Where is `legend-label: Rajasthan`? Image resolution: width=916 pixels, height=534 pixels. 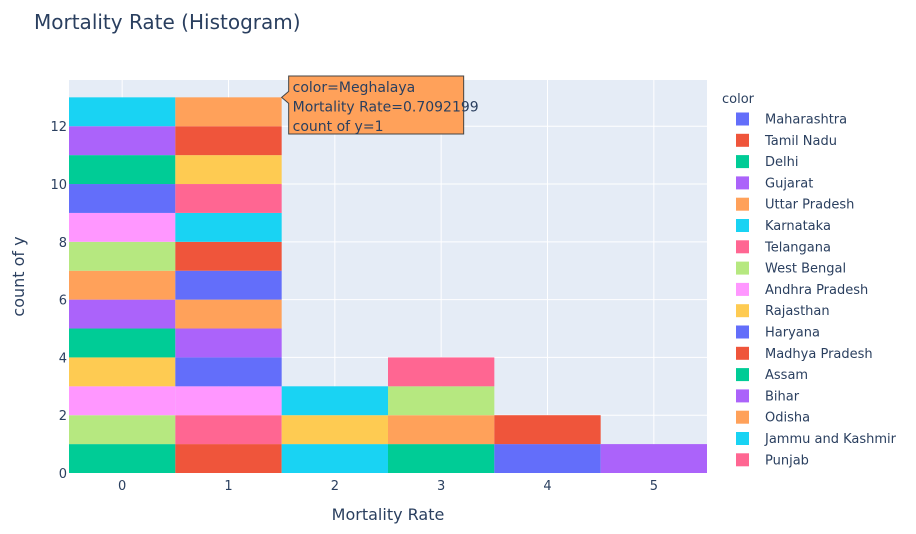
legend-label: Rajasthan is located at coordinates (797, 311).